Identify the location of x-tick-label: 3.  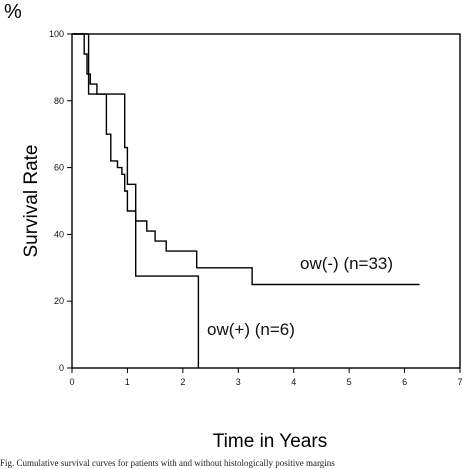
(238, 382).